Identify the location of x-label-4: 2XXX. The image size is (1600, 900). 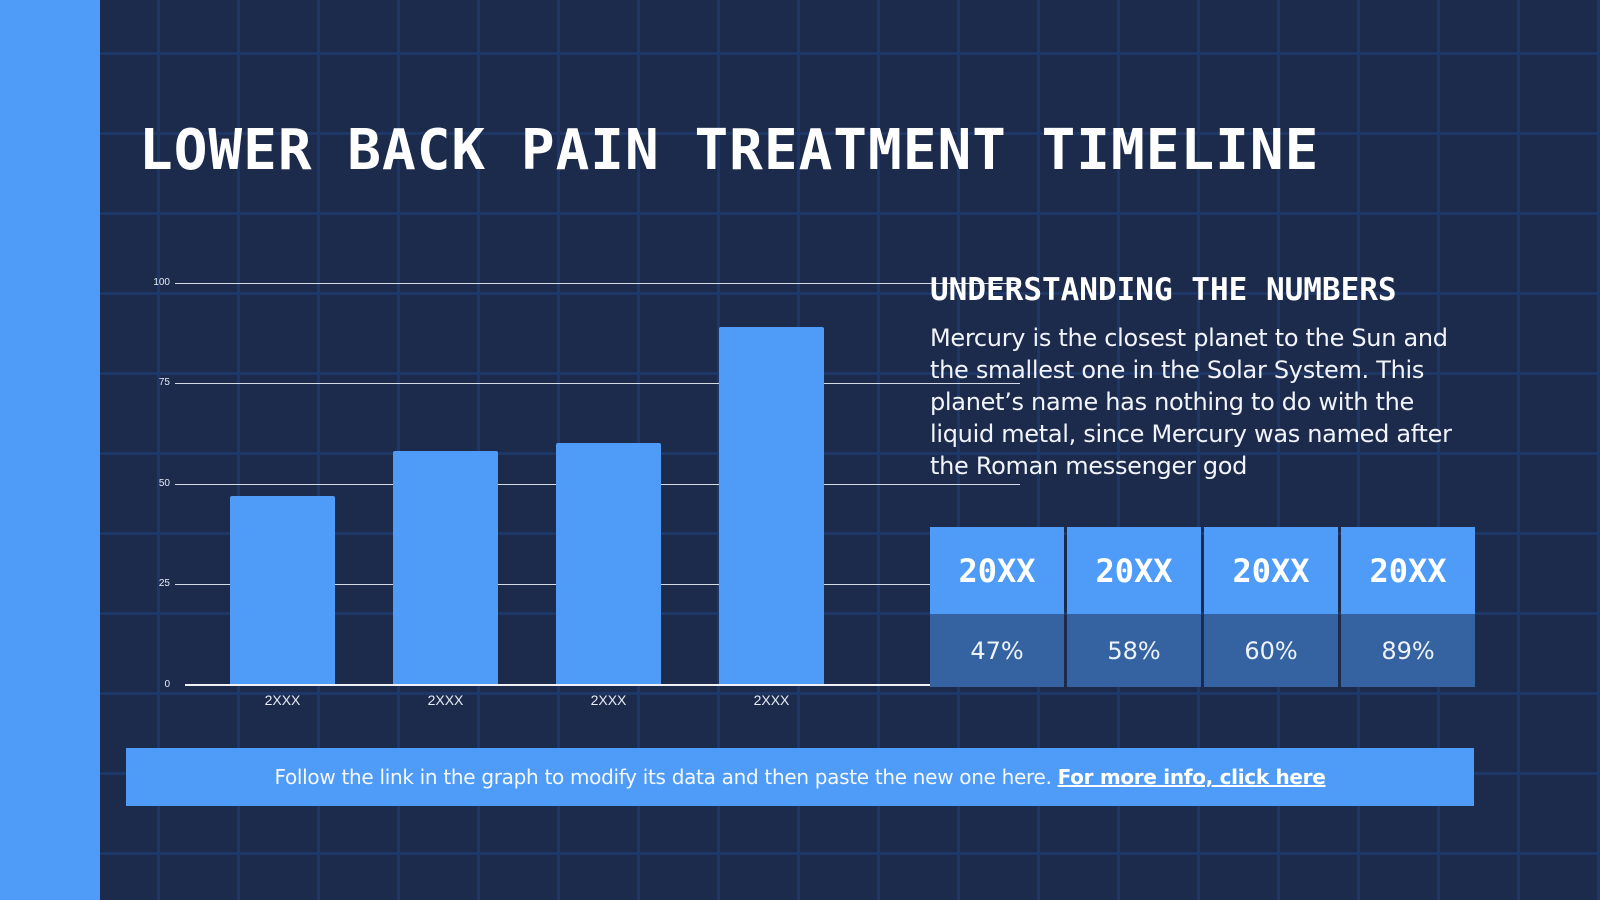
(771, 700).